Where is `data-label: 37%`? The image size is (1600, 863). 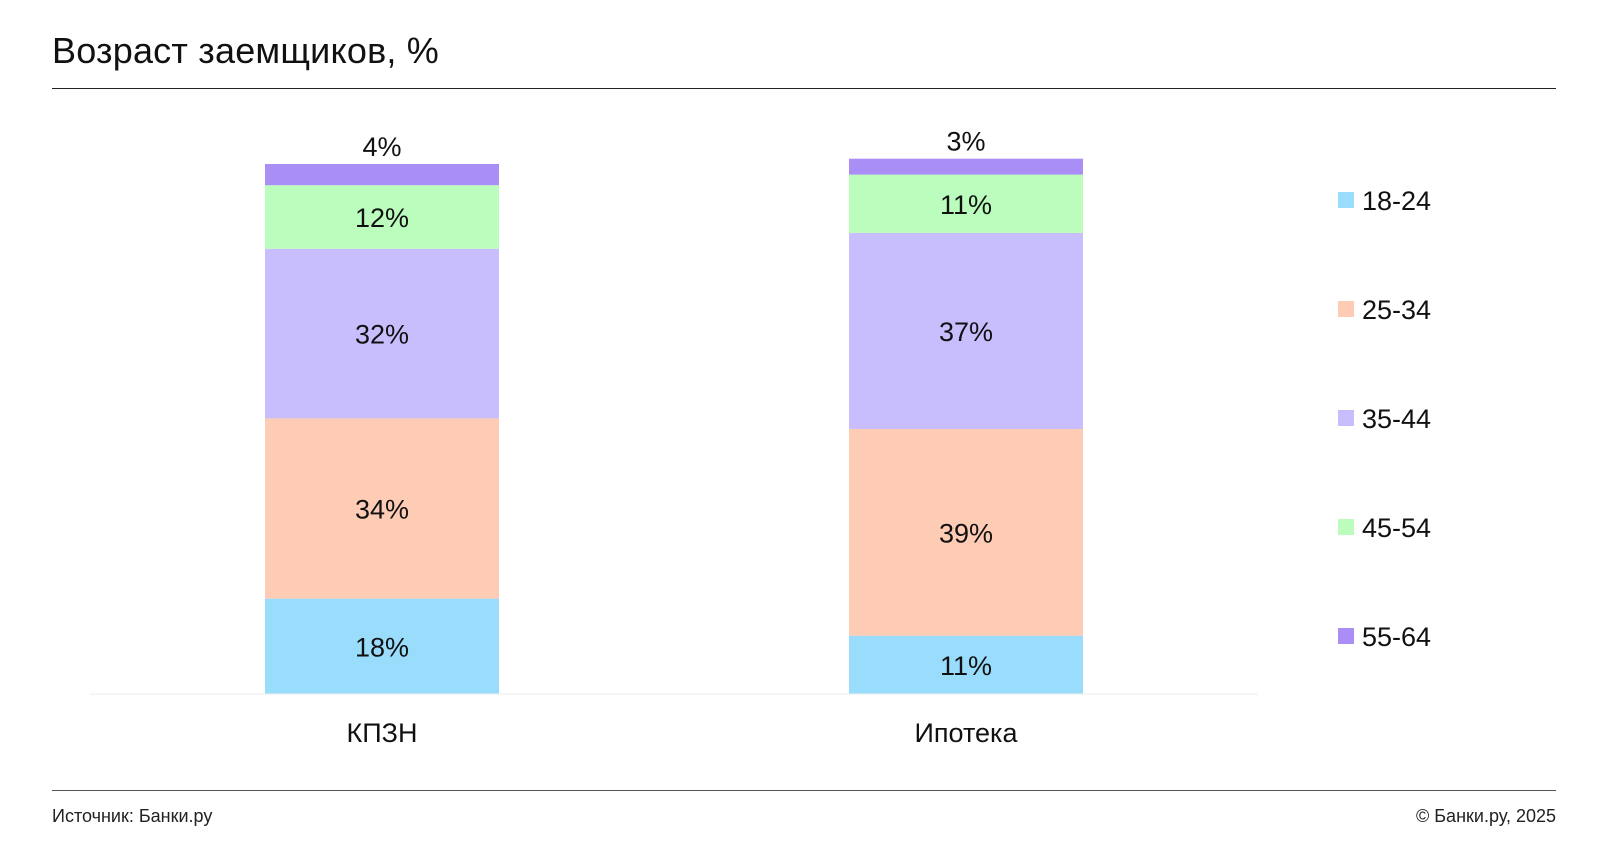
data-label: 37% is located at coordinates (966, 332).